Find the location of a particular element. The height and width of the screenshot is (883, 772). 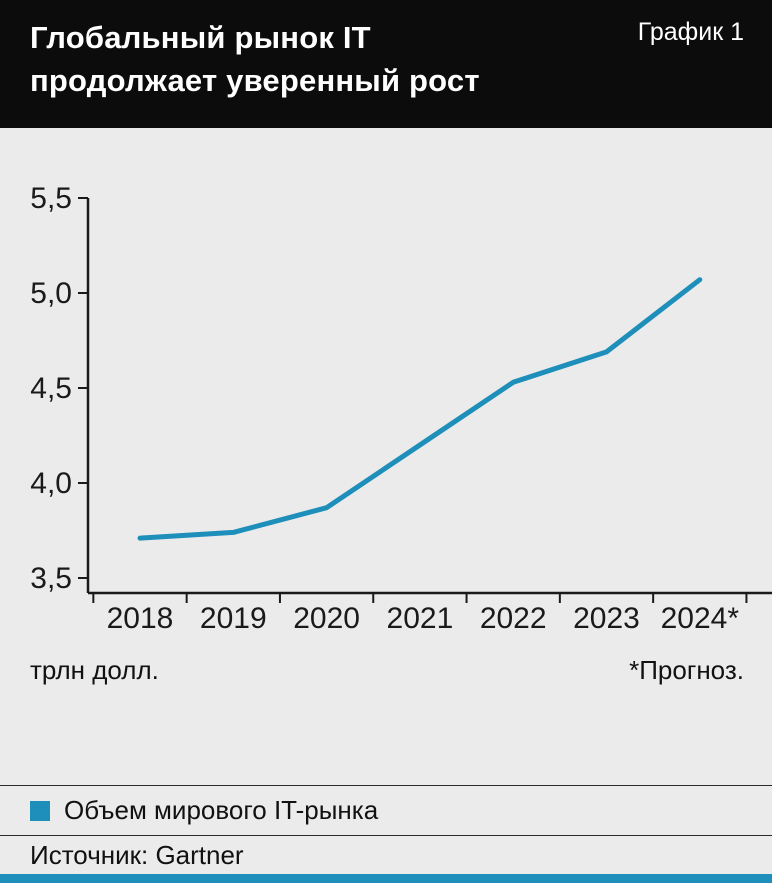

svg-text: 2024* is located at coordinates (700, 618).